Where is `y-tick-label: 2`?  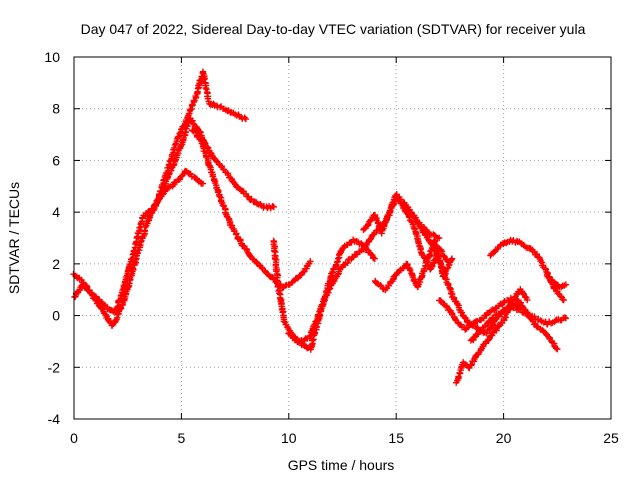 y-tick-label: 2 is located at coordinates (56, 264).